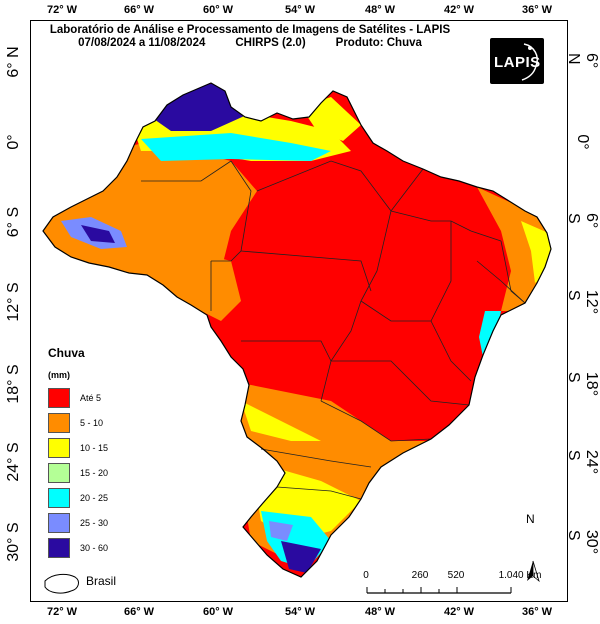  I want to click on class-10-15-area, so click(281, 421).